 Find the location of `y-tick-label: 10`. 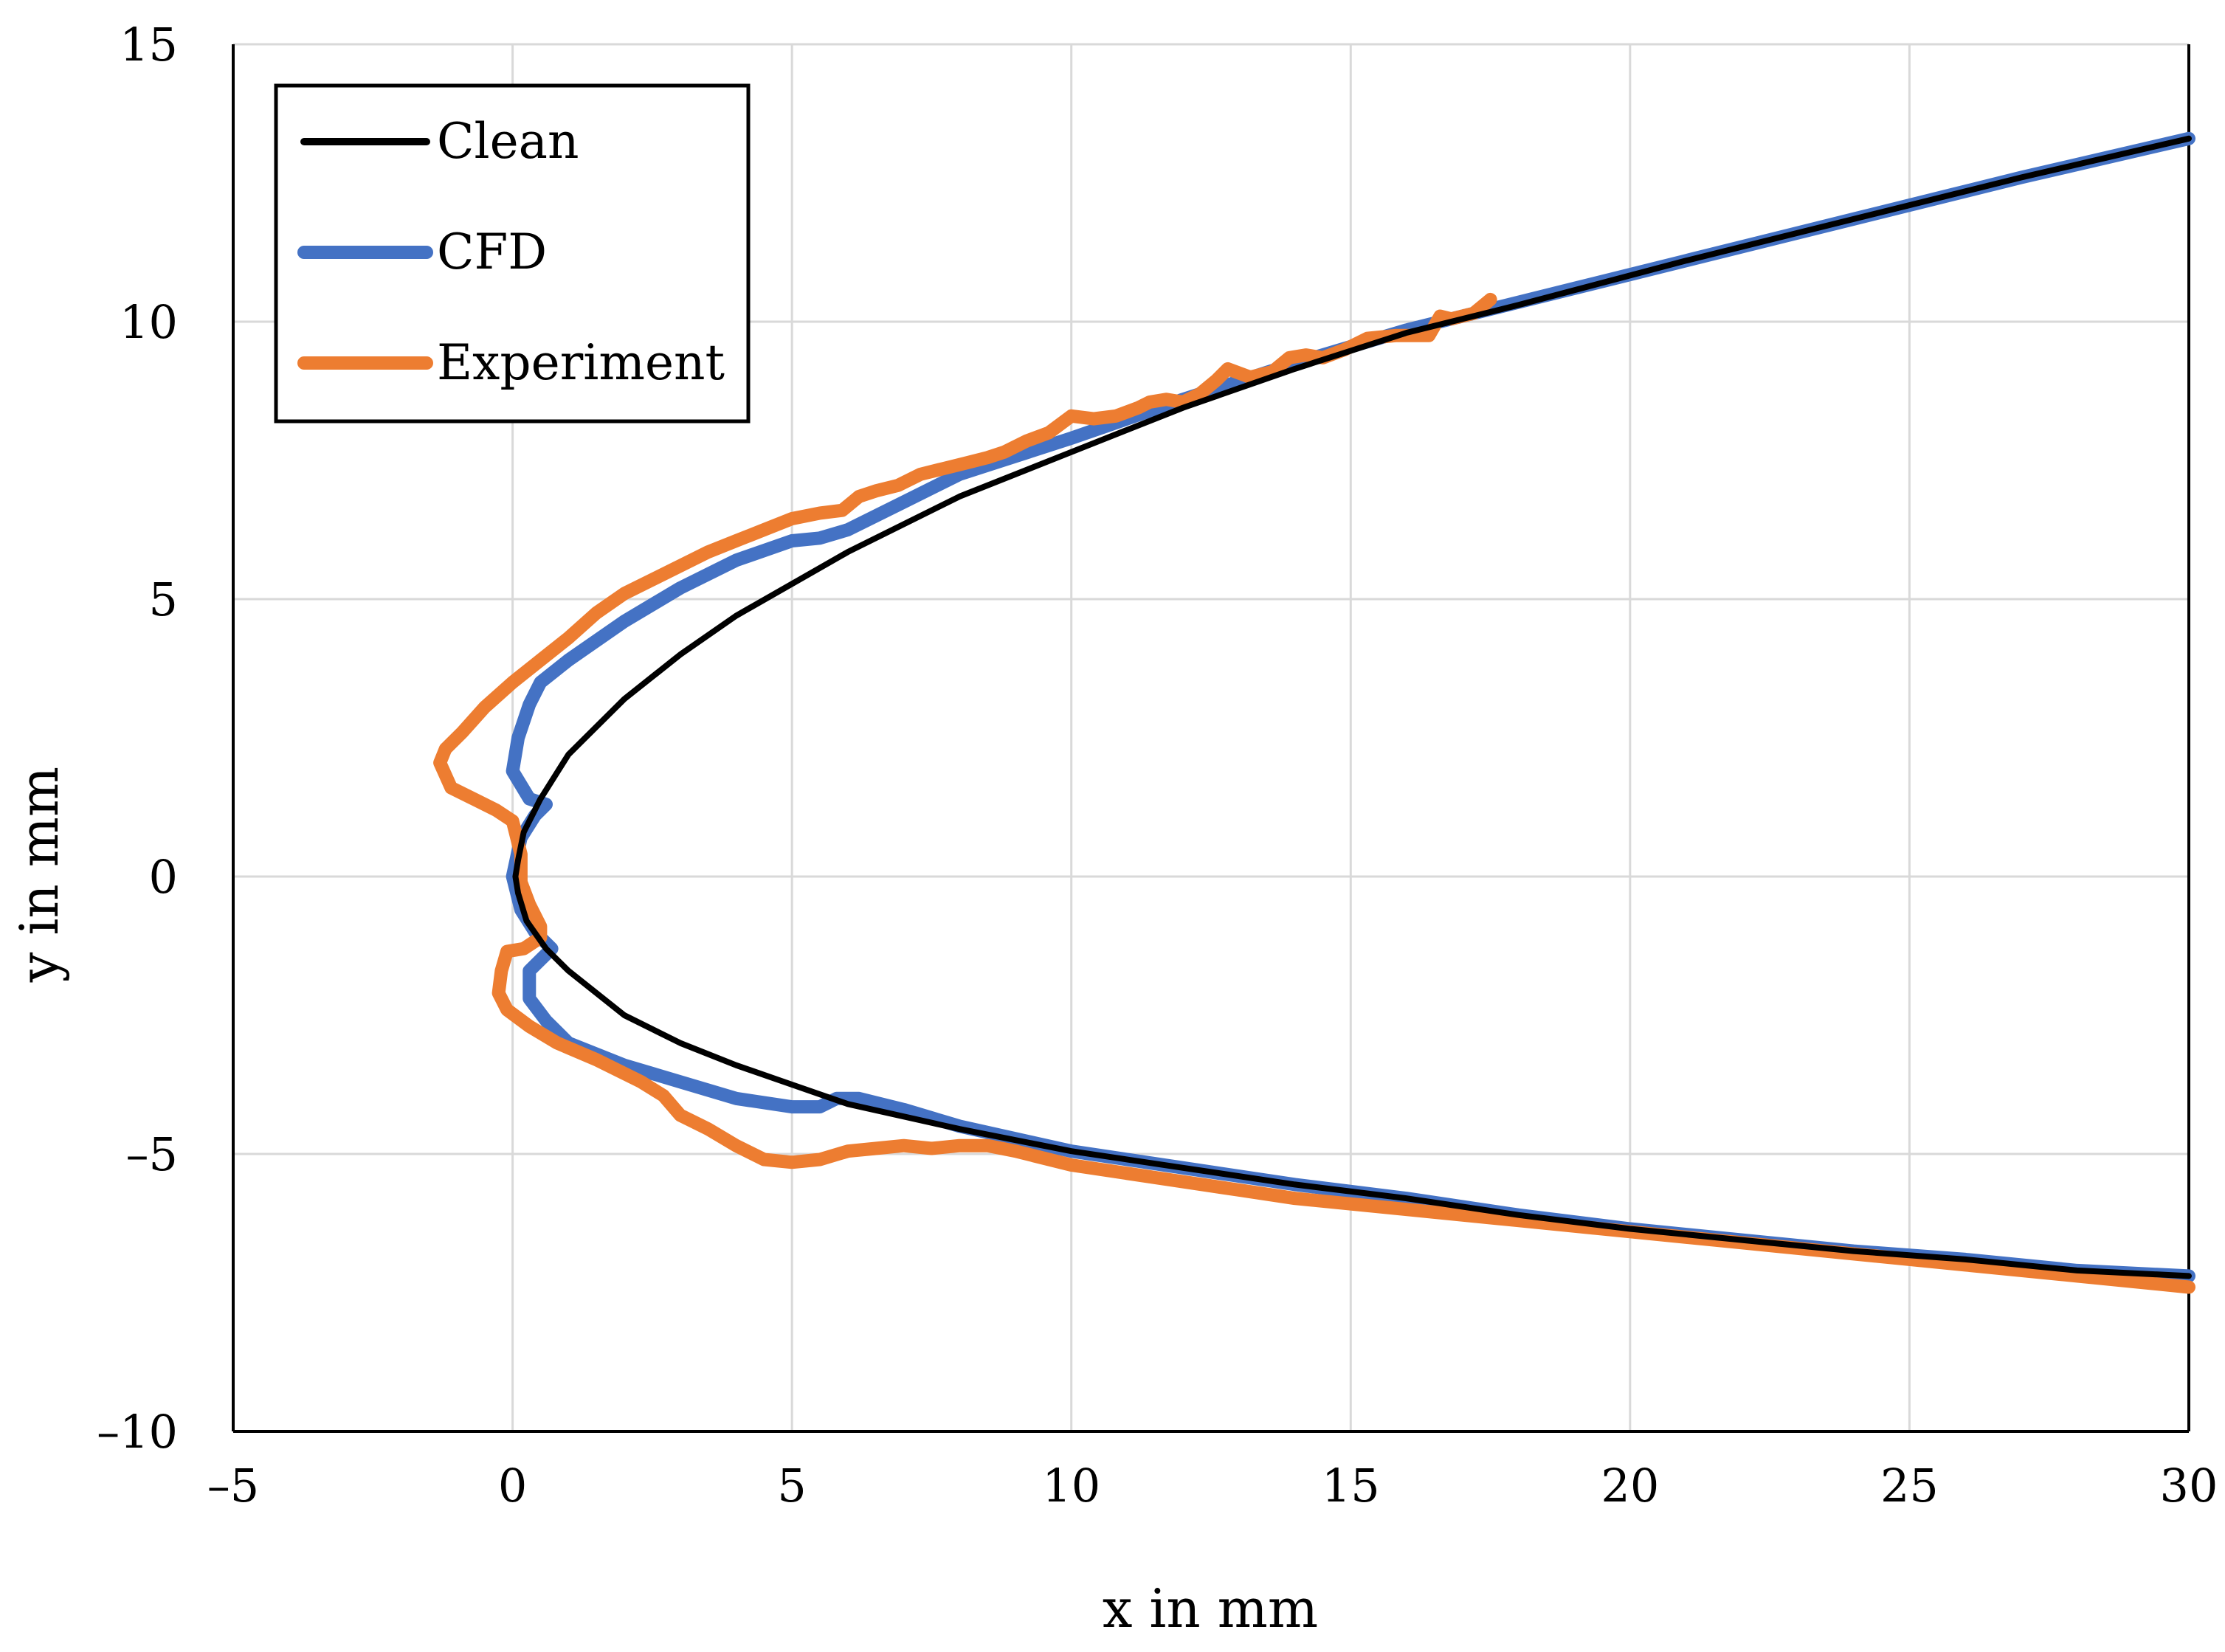

y-tick-label: 10 is located at coordinates (149, 322).